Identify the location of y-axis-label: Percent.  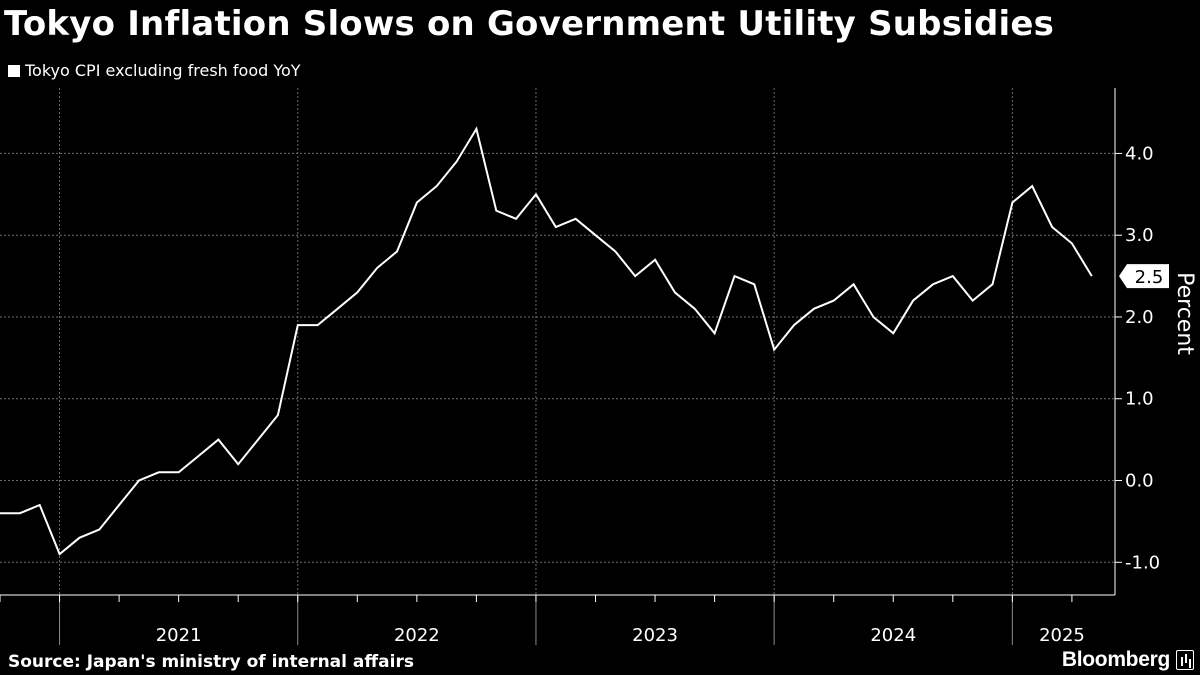
(1184, 313).